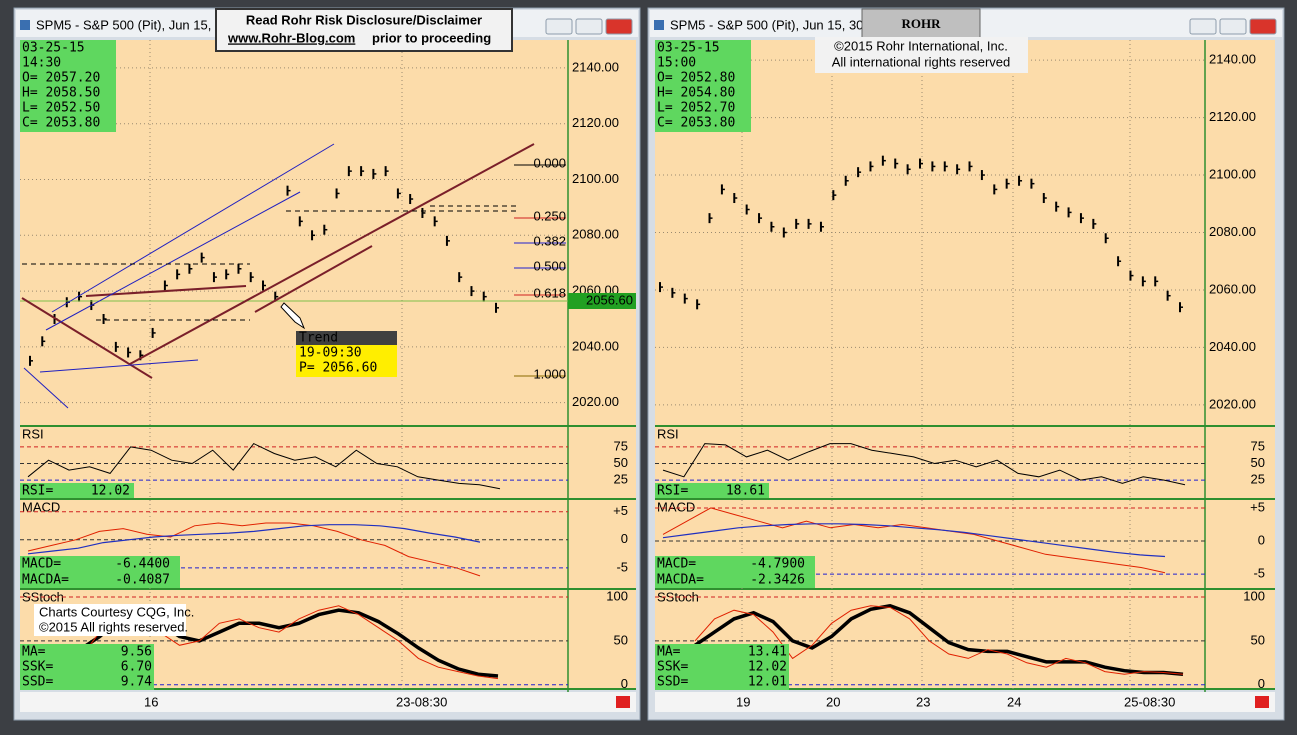 This screenshot has width=1297, height=735. Describe the element at coordinates (1232, 173) in the screenshot. I see `price-tick-label: 2100.00` at that location.